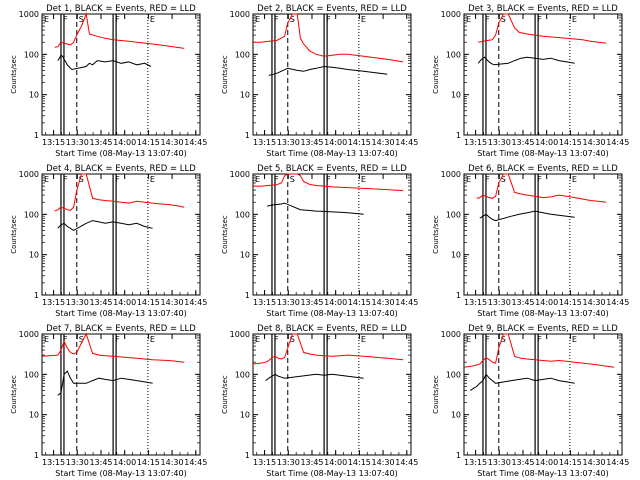 The width and height of the screenshot is (640, 480). Describe the element at coordinates (121, 9) in the screenshot. I see `chart-title: Det 1, BLACK = Events, RED = LLD` at that location.